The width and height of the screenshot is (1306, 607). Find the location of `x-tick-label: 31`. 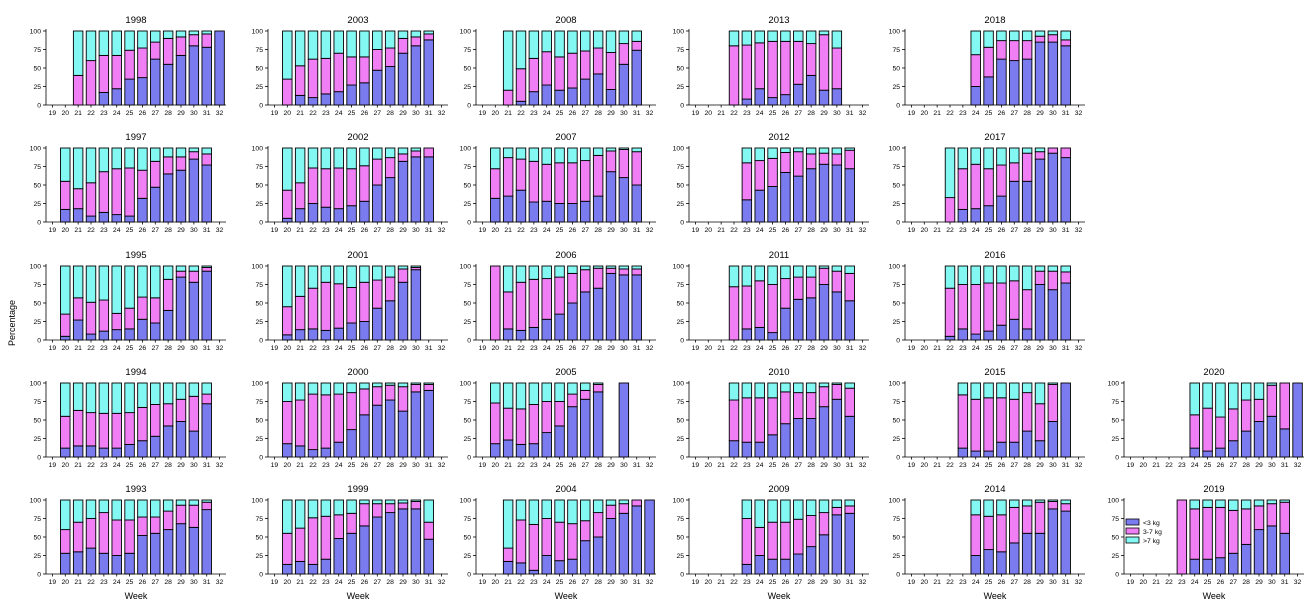

x-tick-label: 31 is located at coordinates (429, 230).